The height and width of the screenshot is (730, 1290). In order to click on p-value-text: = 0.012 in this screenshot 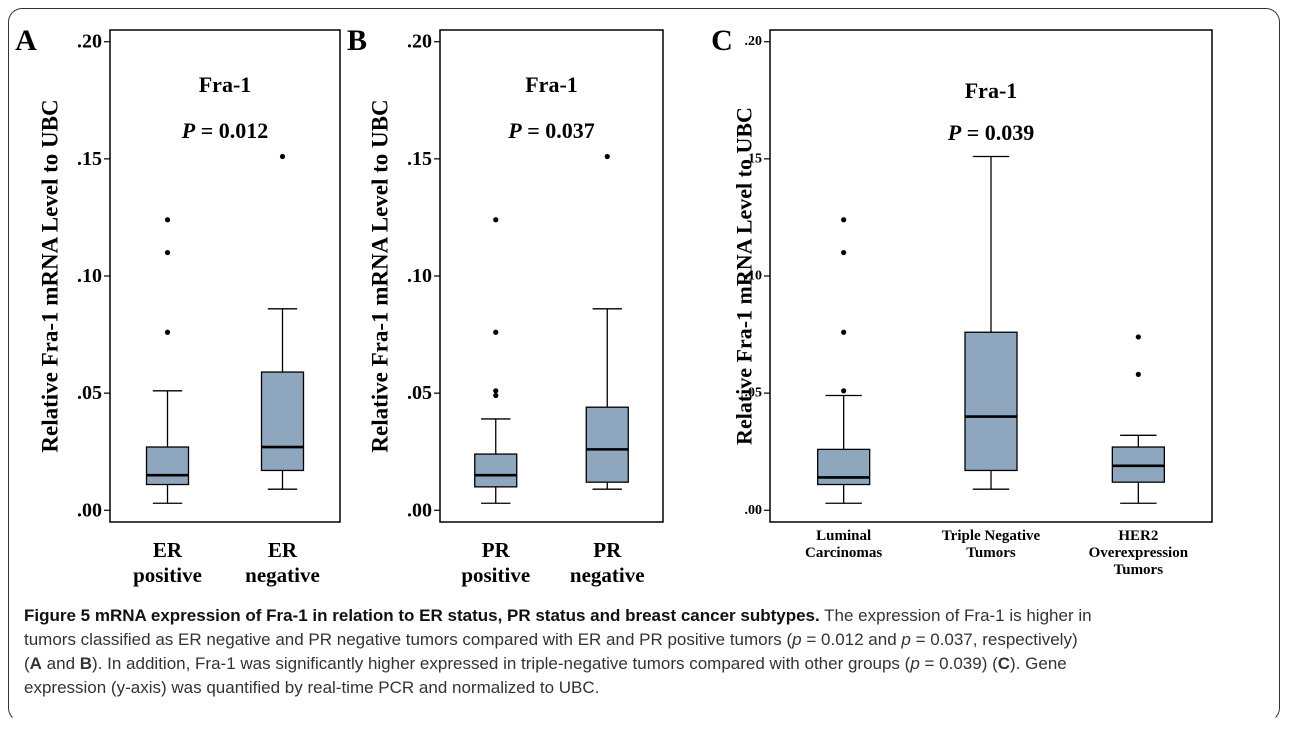, I will do `click(231, 130)`.